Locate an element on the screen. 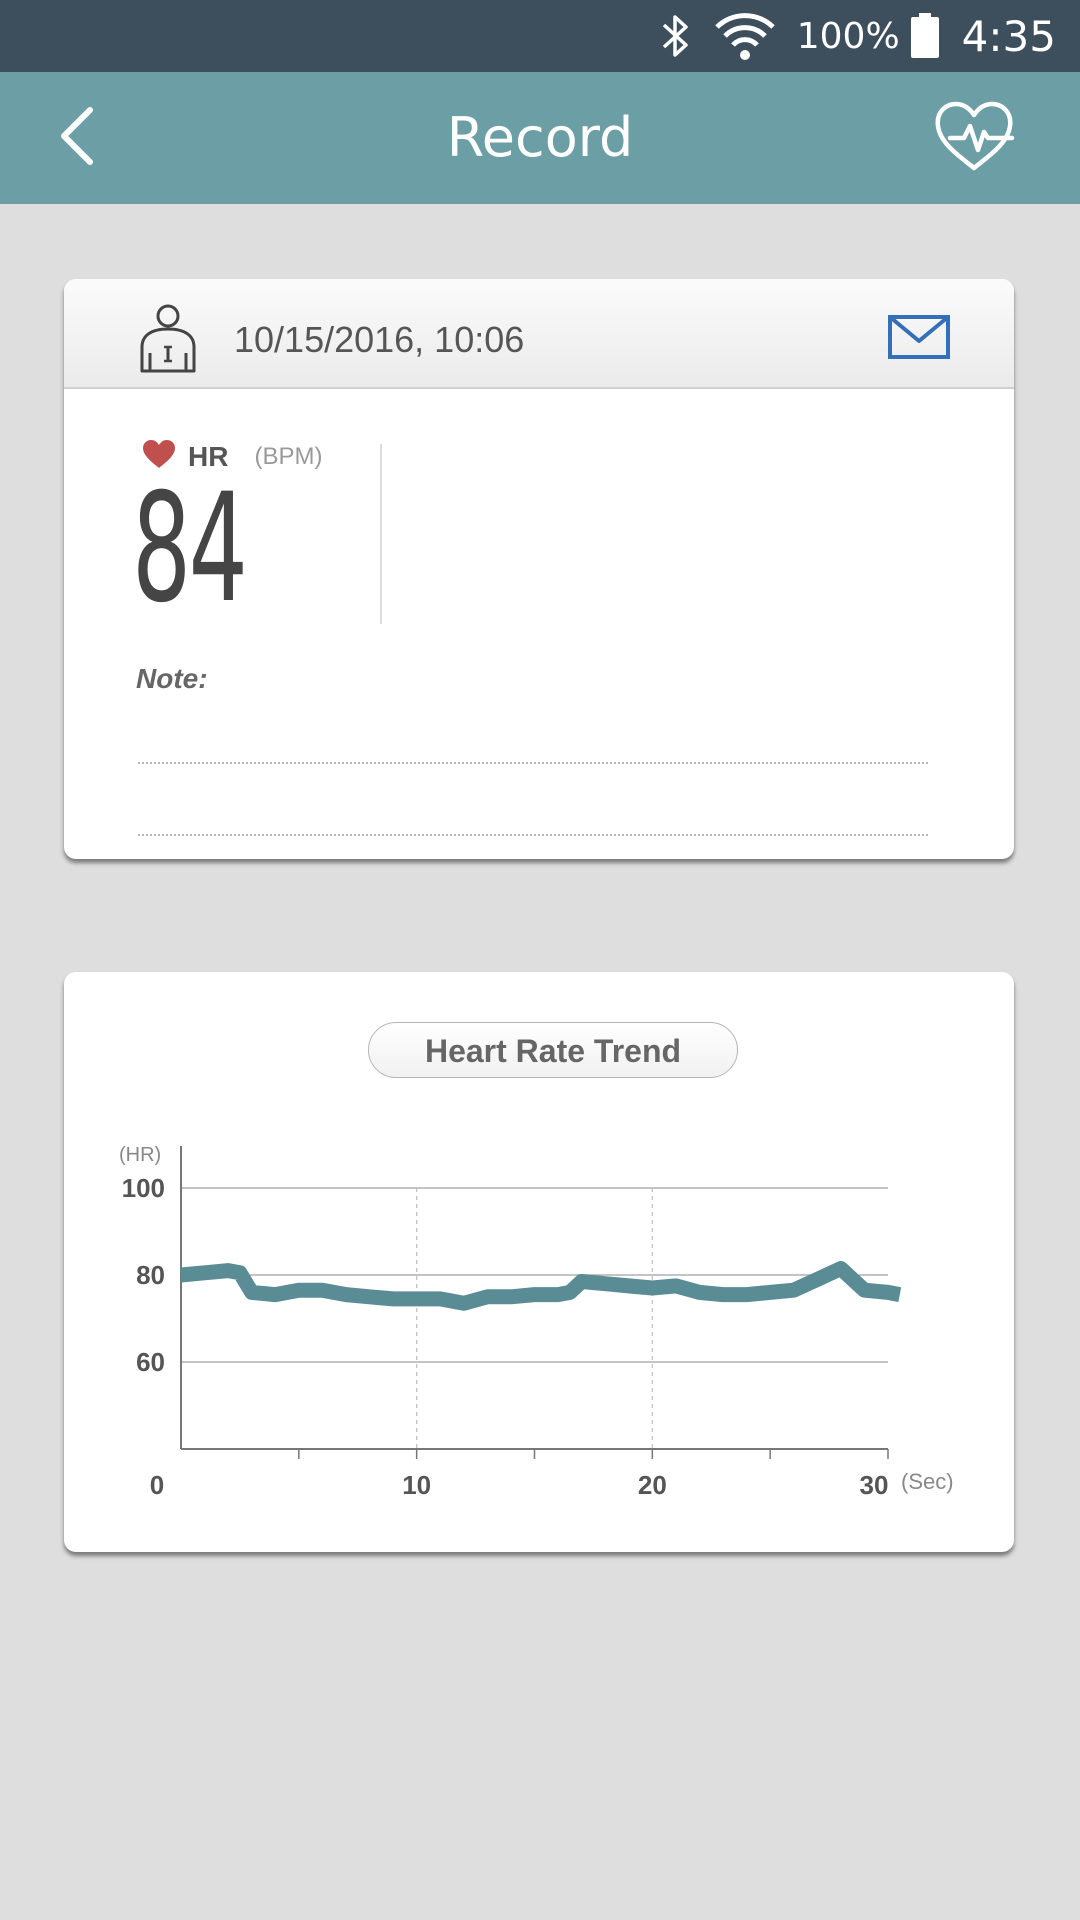 The width and height of the screenshot is (1080, 1920). mail-icon is located at coordinates (919, 339).